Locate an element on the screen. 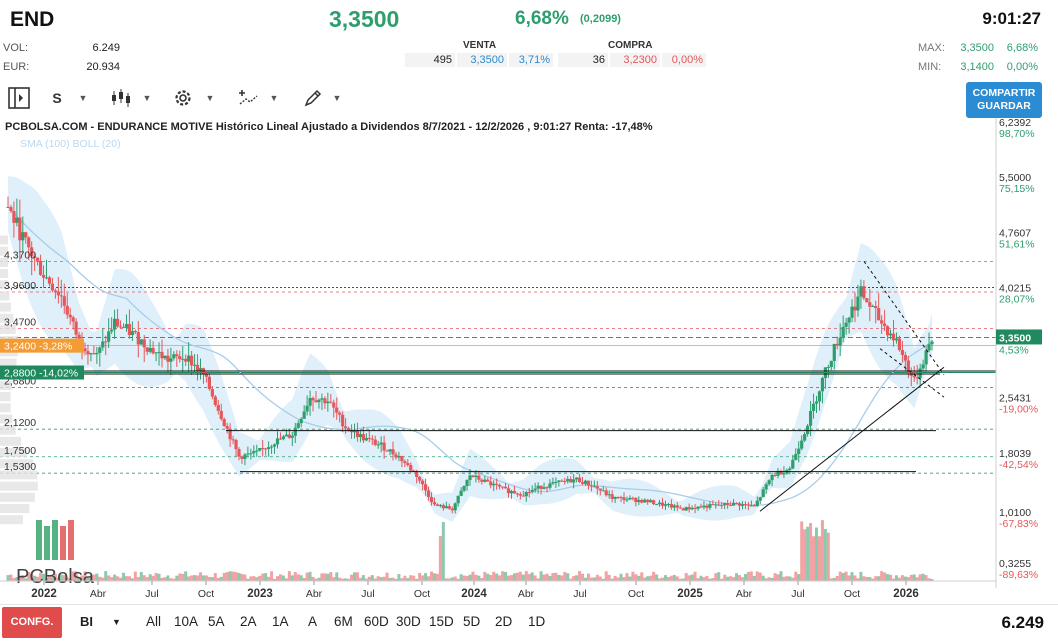  x-tick-label: Abr is located at coordinates (526, 594).